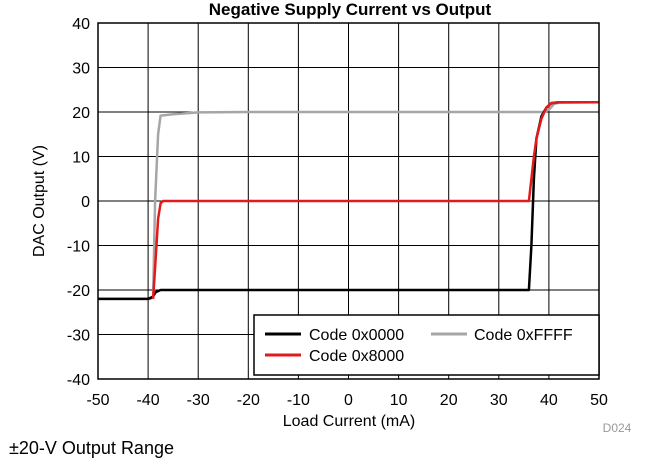 Image resolution: width=669 pixels, height=462 pixels. I want to click on x-tick-label-9: 40, so click(549, 400).